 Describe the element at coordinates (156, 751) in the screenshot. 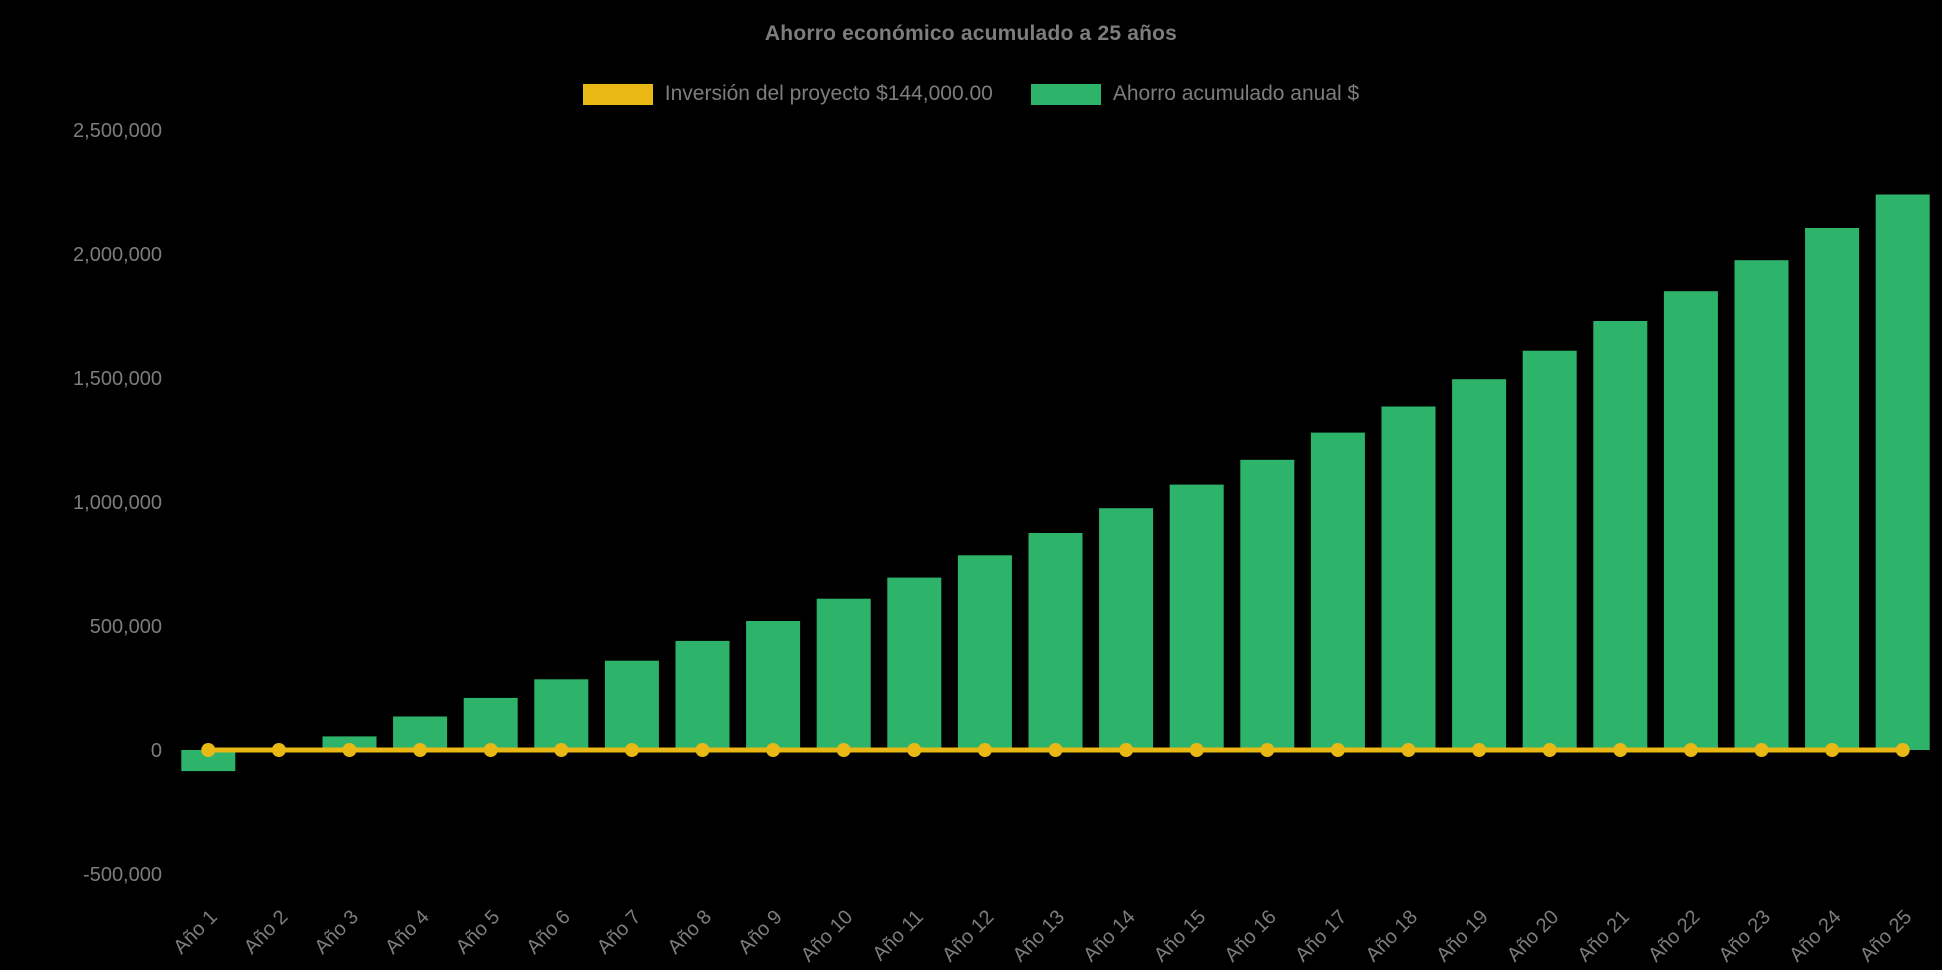

I see `y-tick-label: 0` at that location.